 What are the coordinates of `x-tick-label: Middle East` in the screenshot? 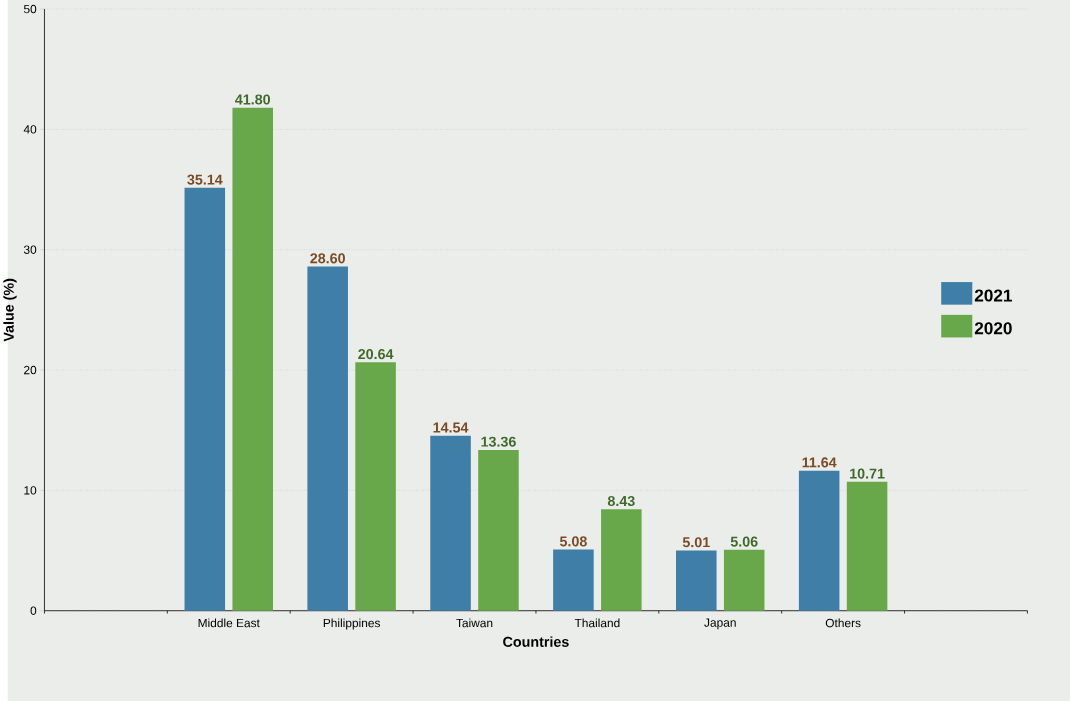 It's located at (229, 623).